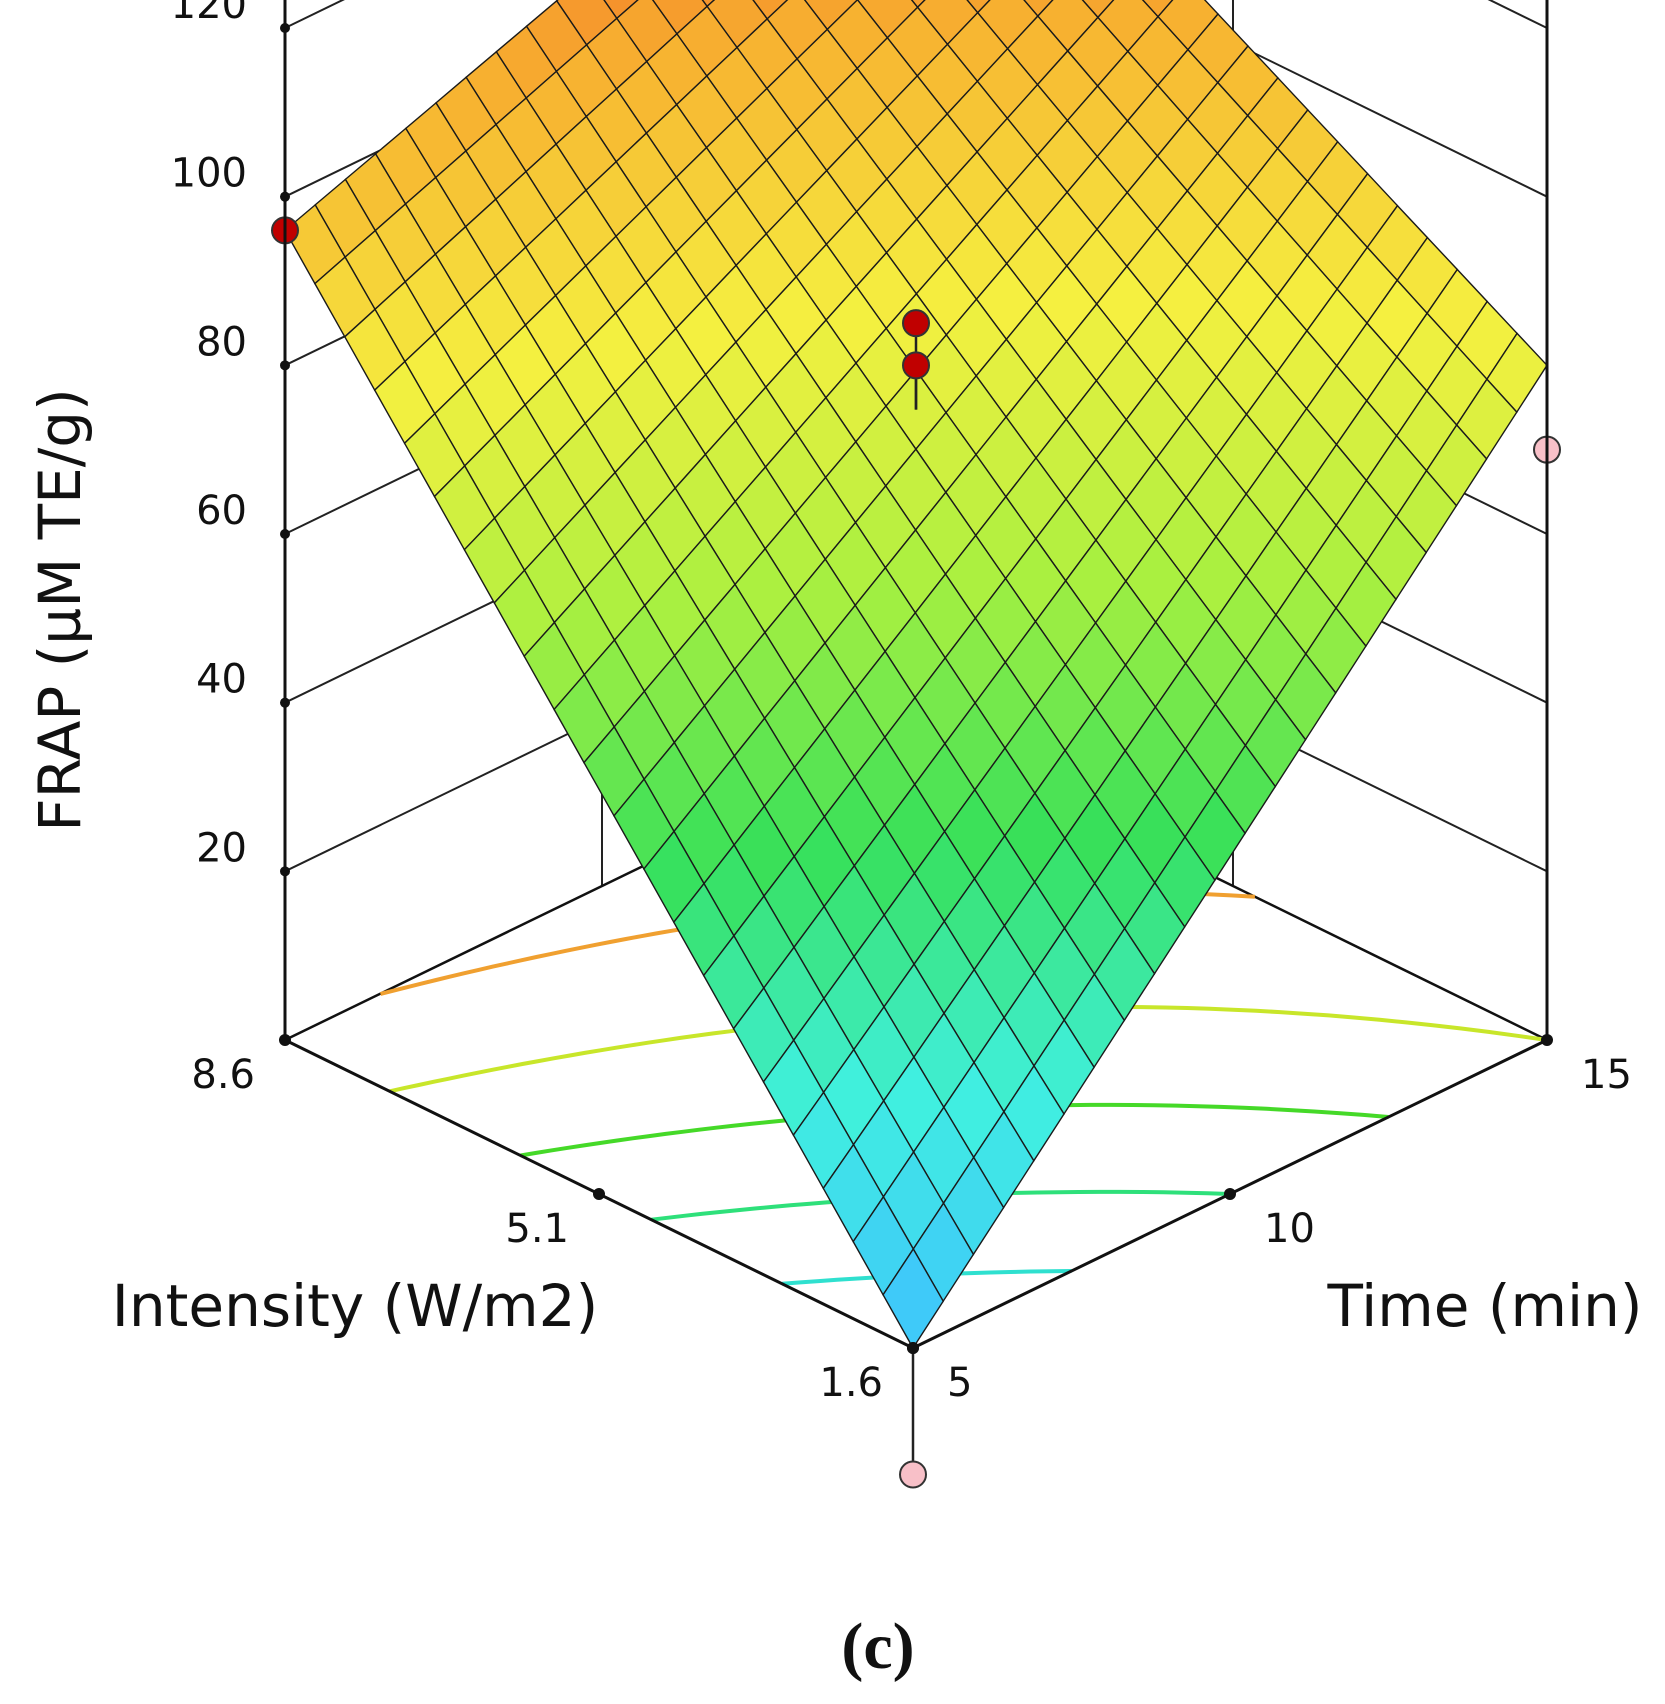 The height and width of the screenshot is (1704, 1665). What do you see at coordinates (1606, 1075) in the screenshot?
I see `y-tick-label: 15` at bounding box center [1606, 1075].